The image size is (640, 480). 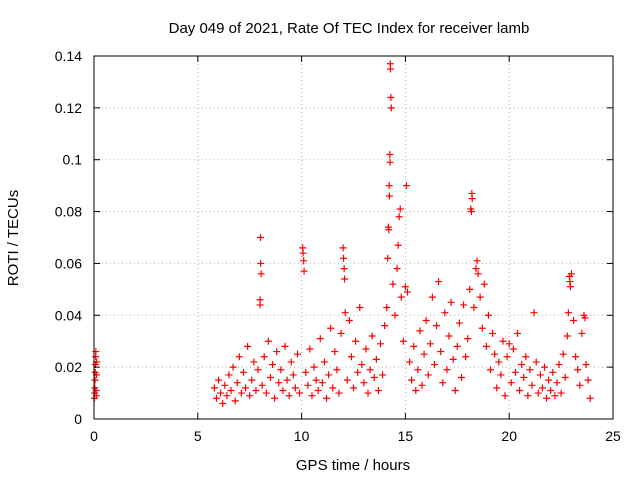 What do you see at coordinates (68, 108) in the screenshot?
I see `y-tick-label: 0.12` at bounding box center [68, 108].